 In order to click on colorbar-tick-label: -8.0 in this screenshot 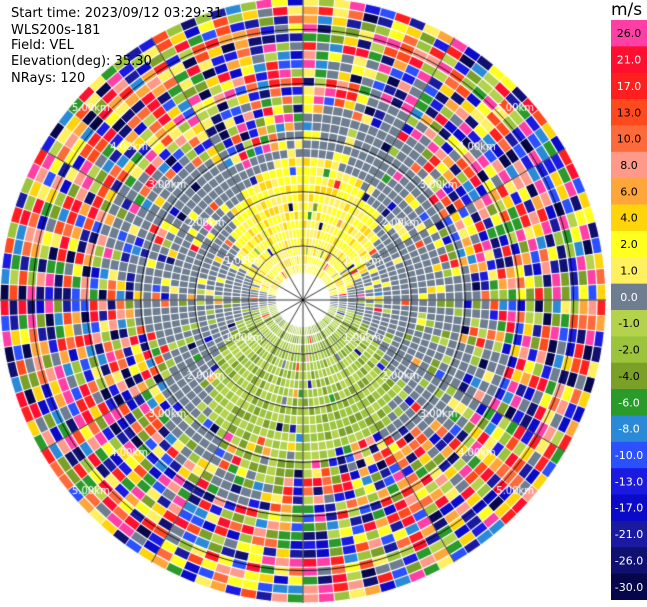, I will do `click(628, 429)`.